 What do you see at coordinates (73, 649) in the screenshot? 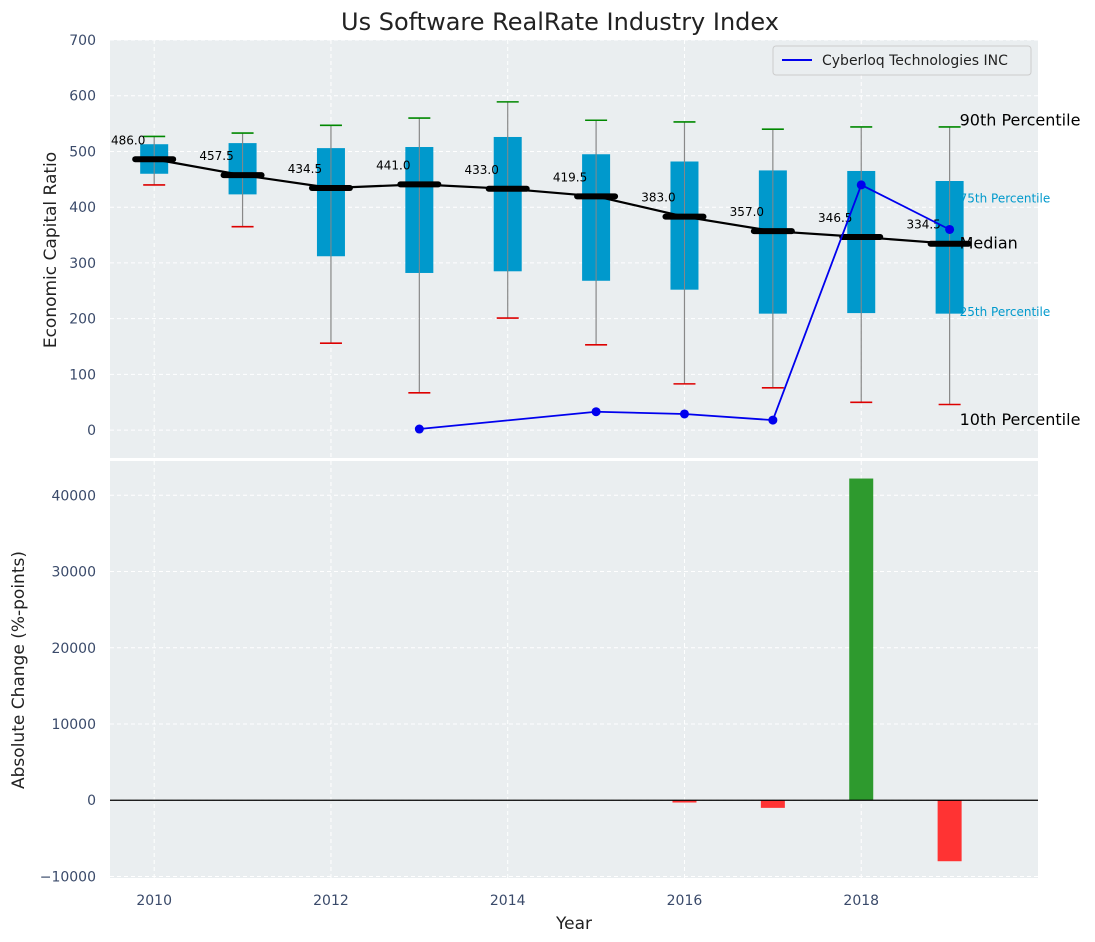
I see `bottom-y-tick: 20000` at bounding box center [73, 649].